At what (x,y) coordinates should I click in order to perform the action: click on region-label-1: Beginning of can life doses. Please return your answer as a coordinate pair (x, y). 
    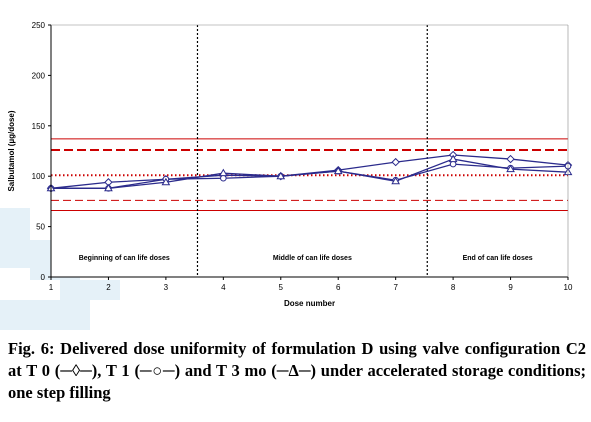
    Looking at the image, I should click on (124, 258).